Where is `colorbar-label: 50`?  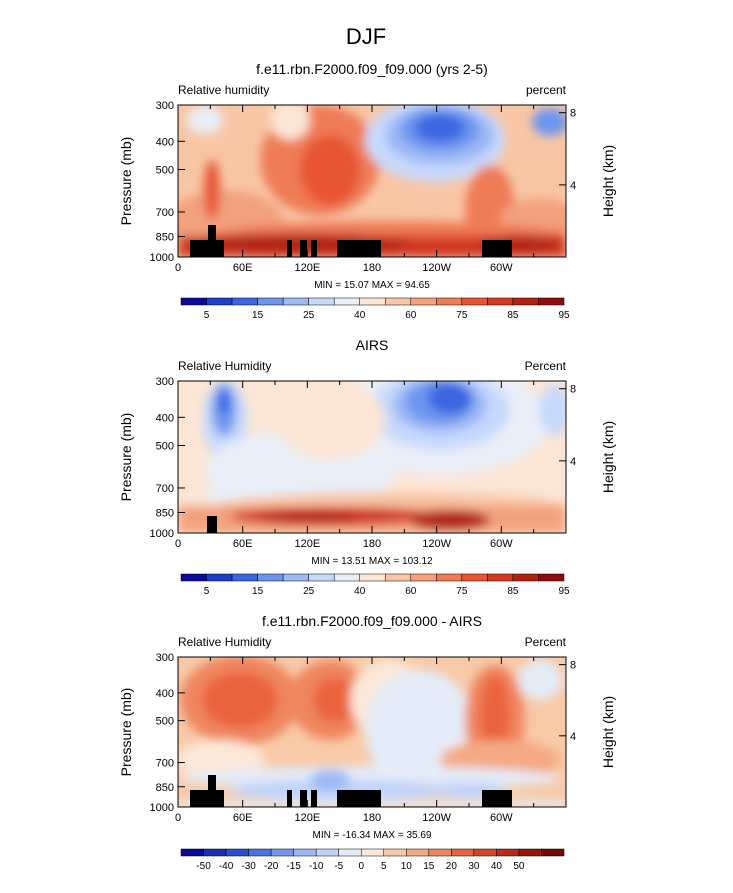 colorbar-label: 50 is located at coordinates (519, 866).